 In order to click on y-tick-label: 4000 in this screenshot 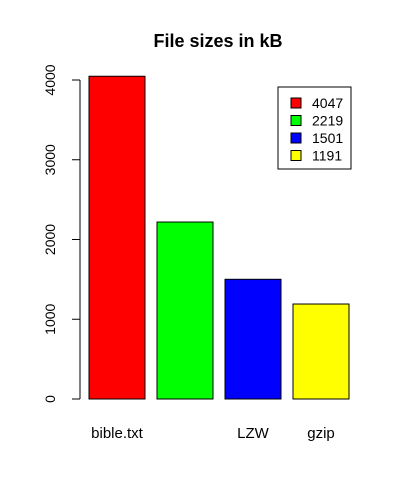, I will do `click(50, 79)`.